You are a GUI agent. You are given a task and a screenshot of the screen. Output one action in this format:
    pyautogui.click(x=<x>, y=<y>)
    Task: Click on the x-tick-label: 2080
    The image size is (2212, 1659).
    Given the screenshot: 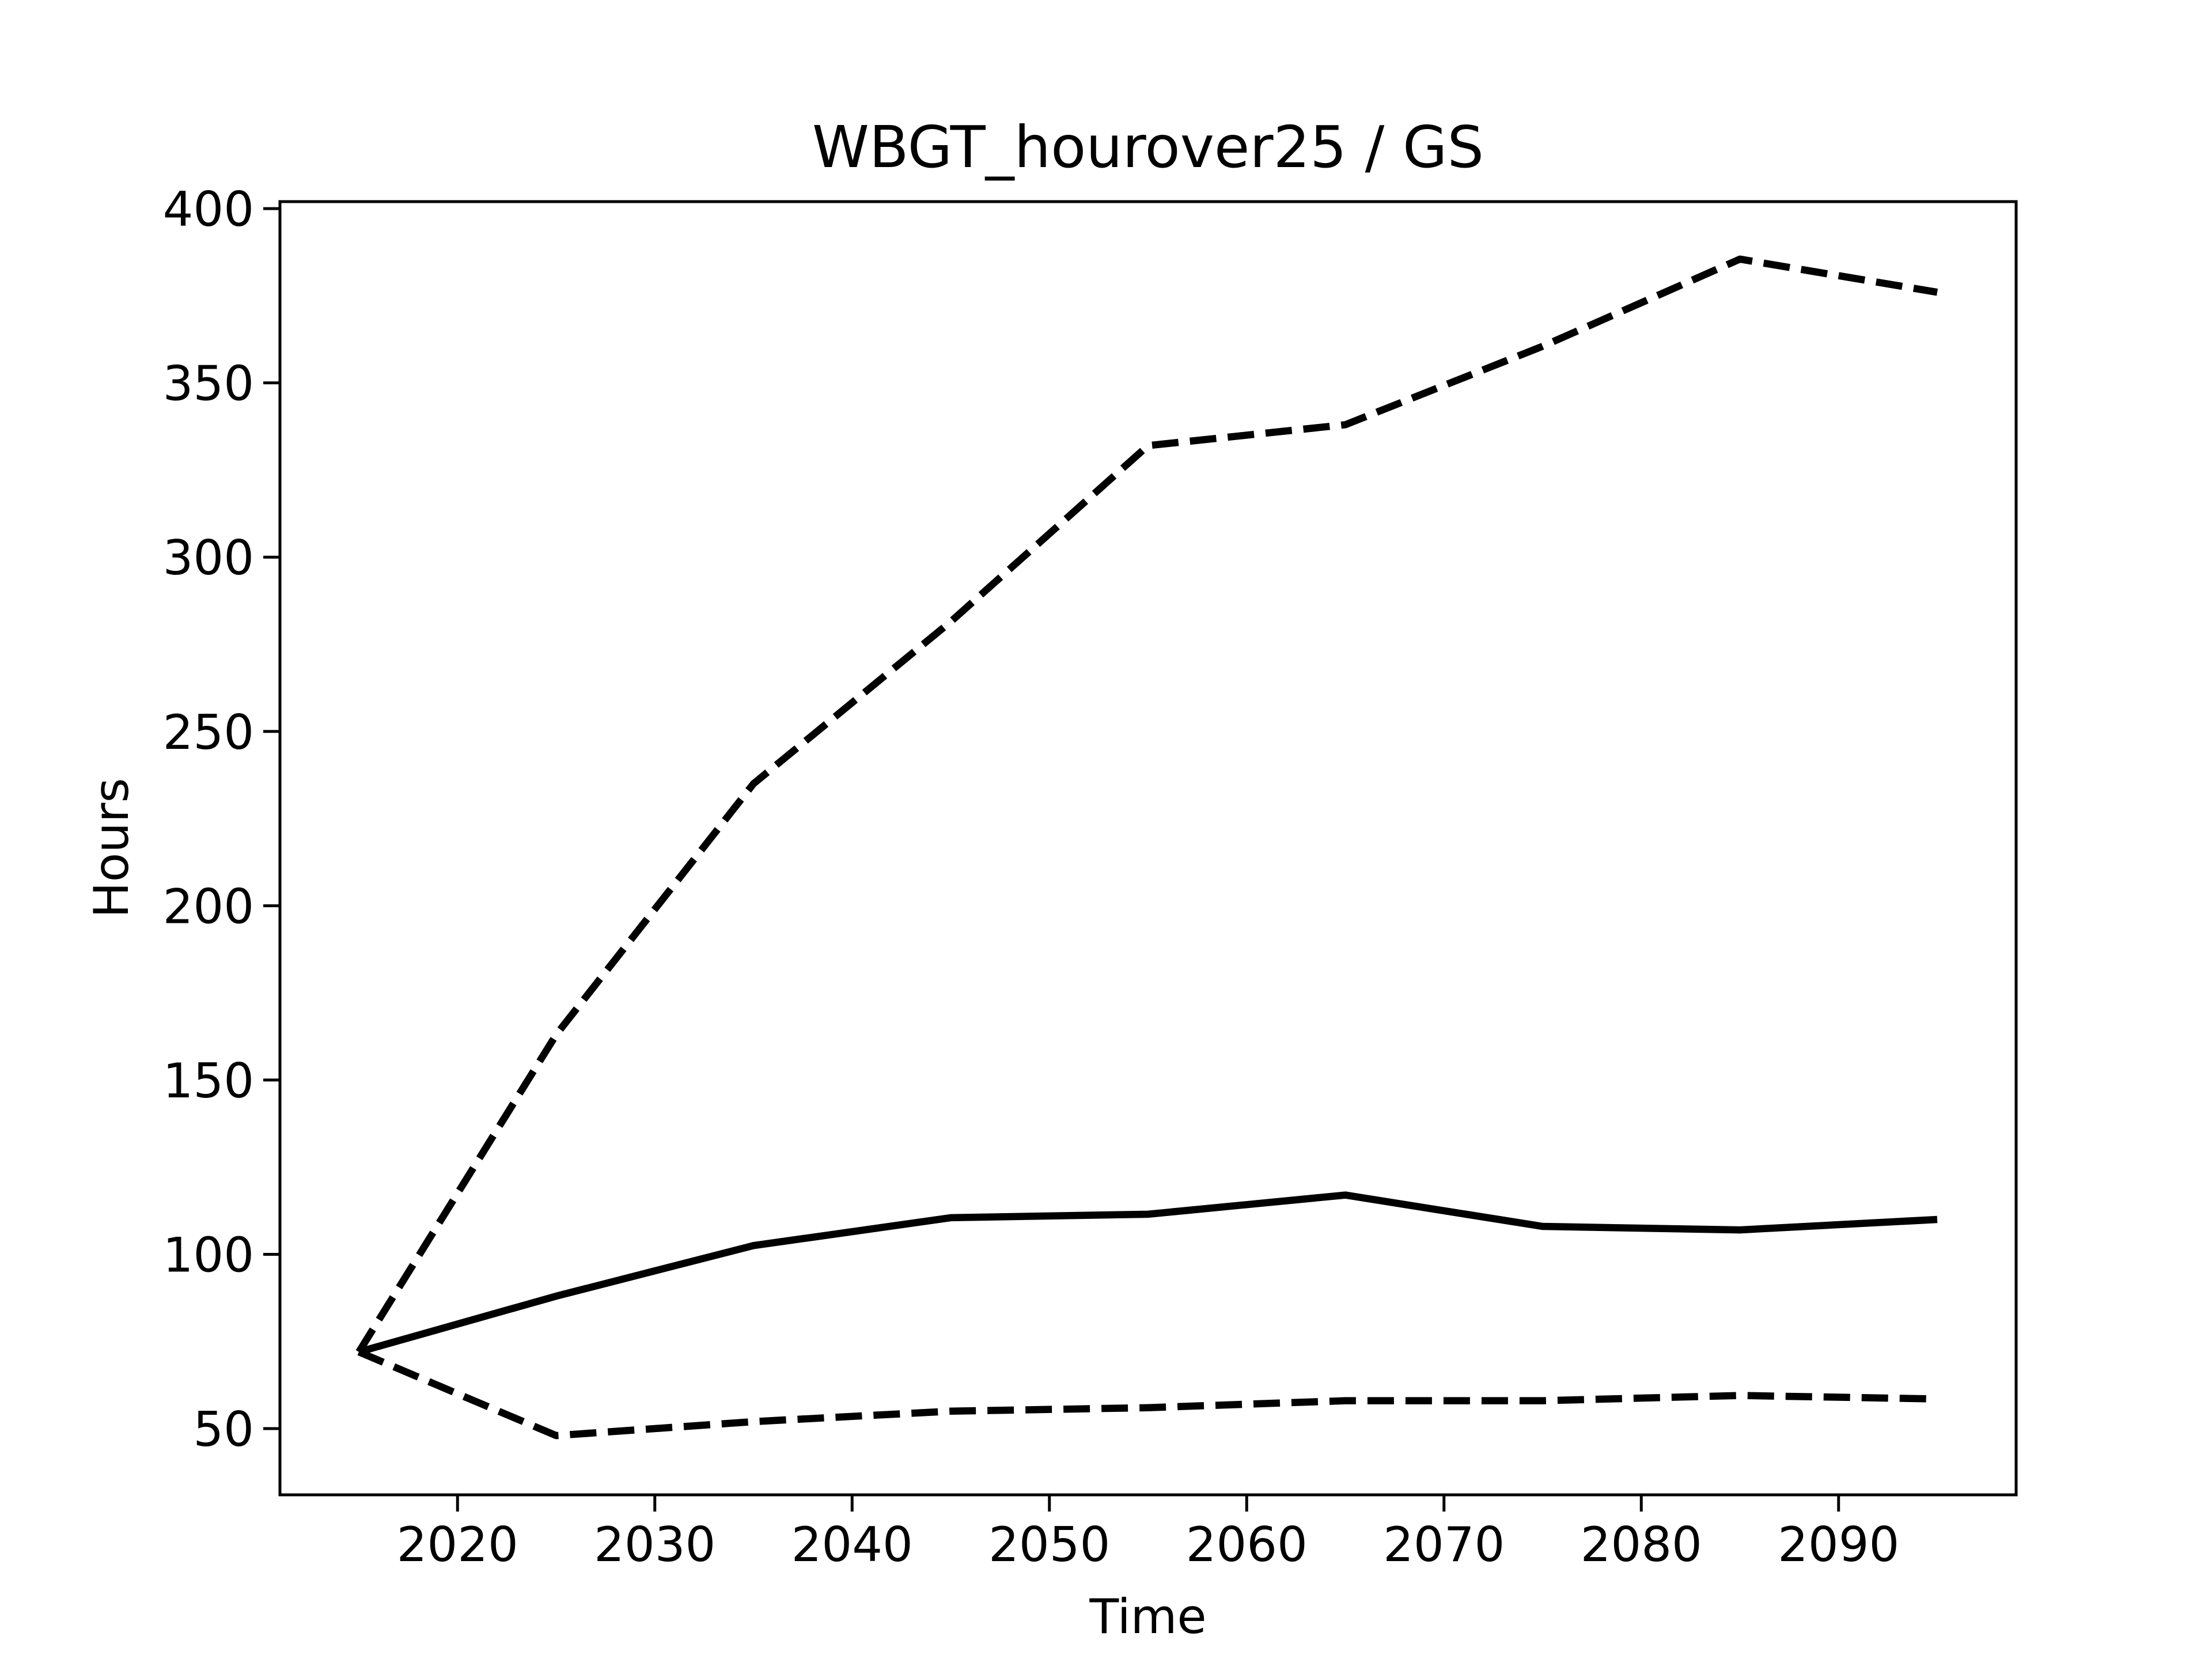 What is the action you would take?
    pyautogui.click(x=1641, y=1545)
    